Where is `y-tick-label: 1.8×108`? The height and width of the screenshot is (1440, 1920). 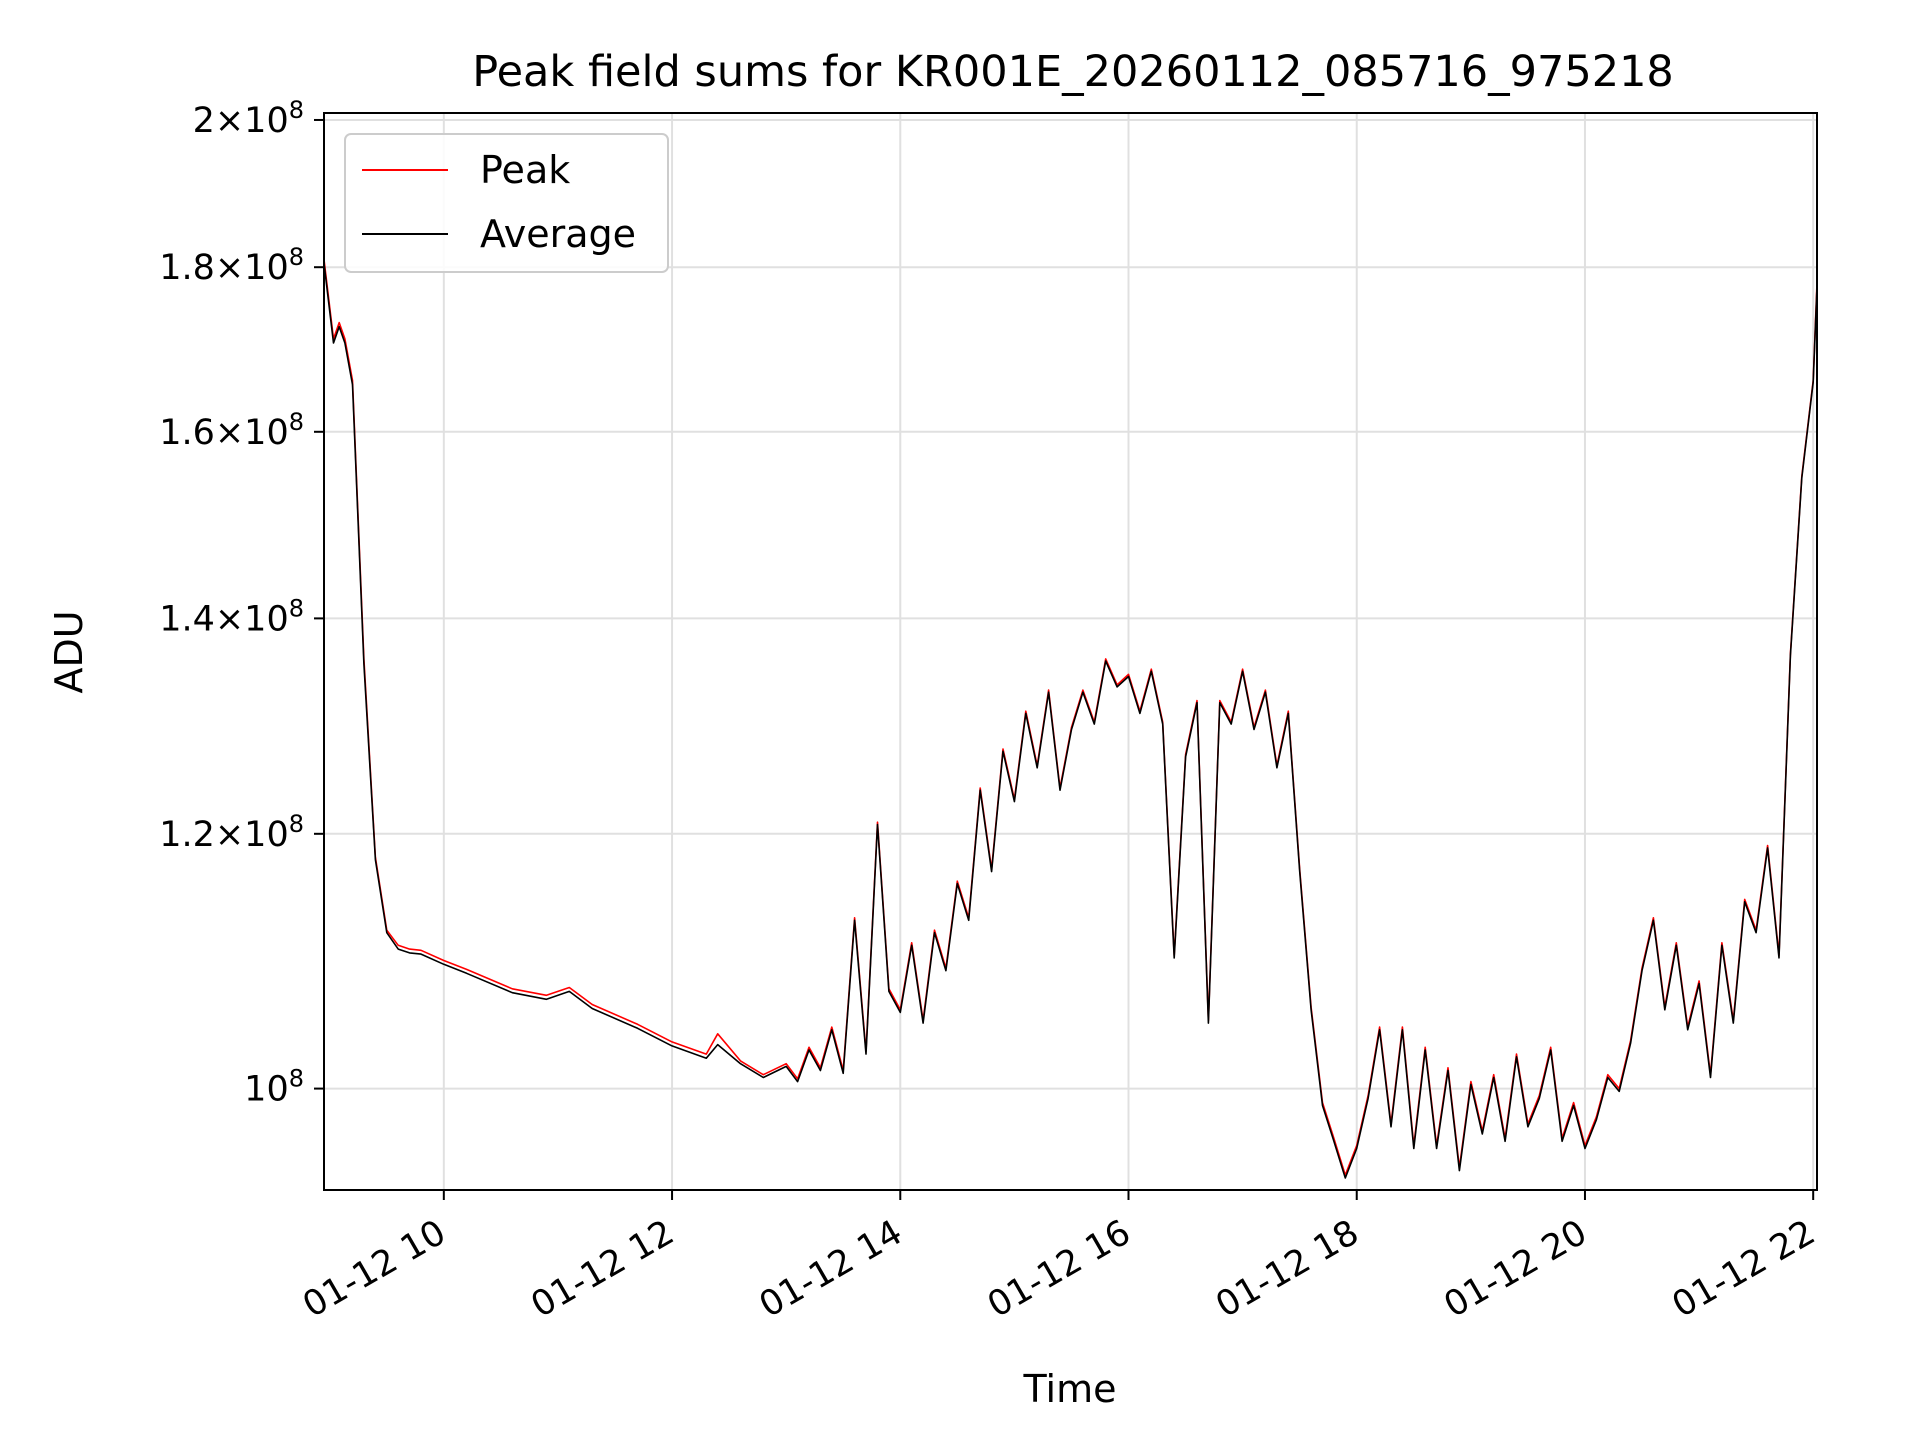 y-tick-label: 1.8×108 is located at coordinates (231, 265).